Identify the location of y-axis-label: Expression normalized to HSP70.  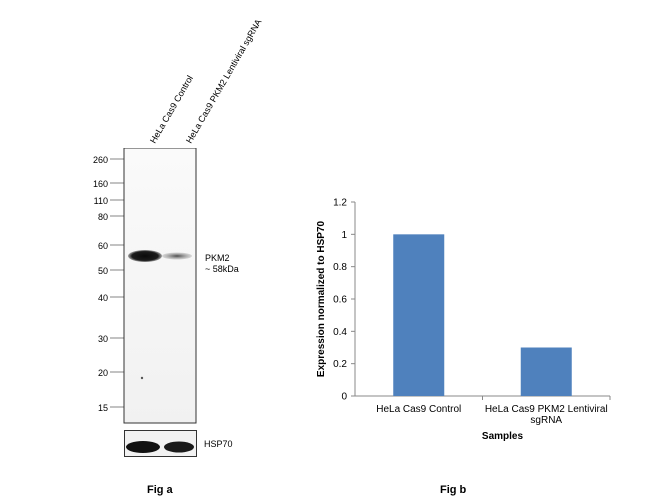
(321, 298).